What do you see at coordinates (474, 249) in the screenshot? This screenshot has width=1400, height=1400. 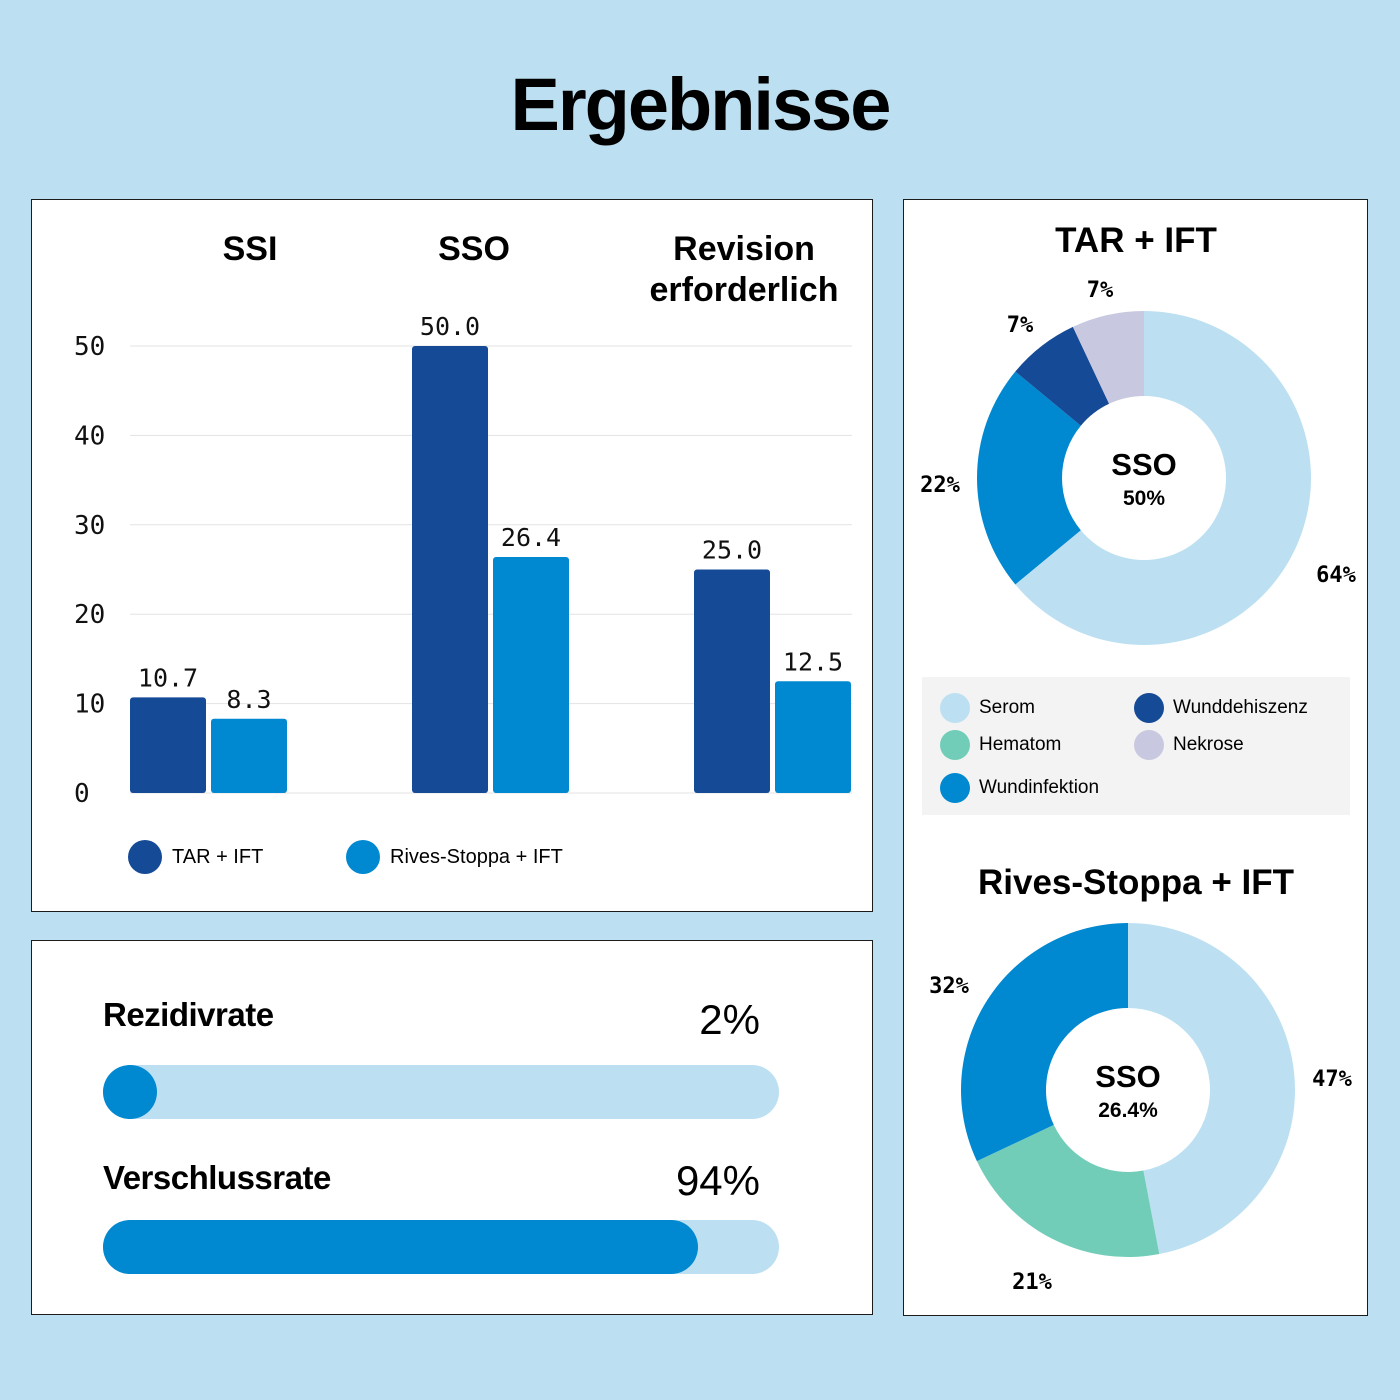 I see `category-label: SSO` at bounding box center [474, 249].